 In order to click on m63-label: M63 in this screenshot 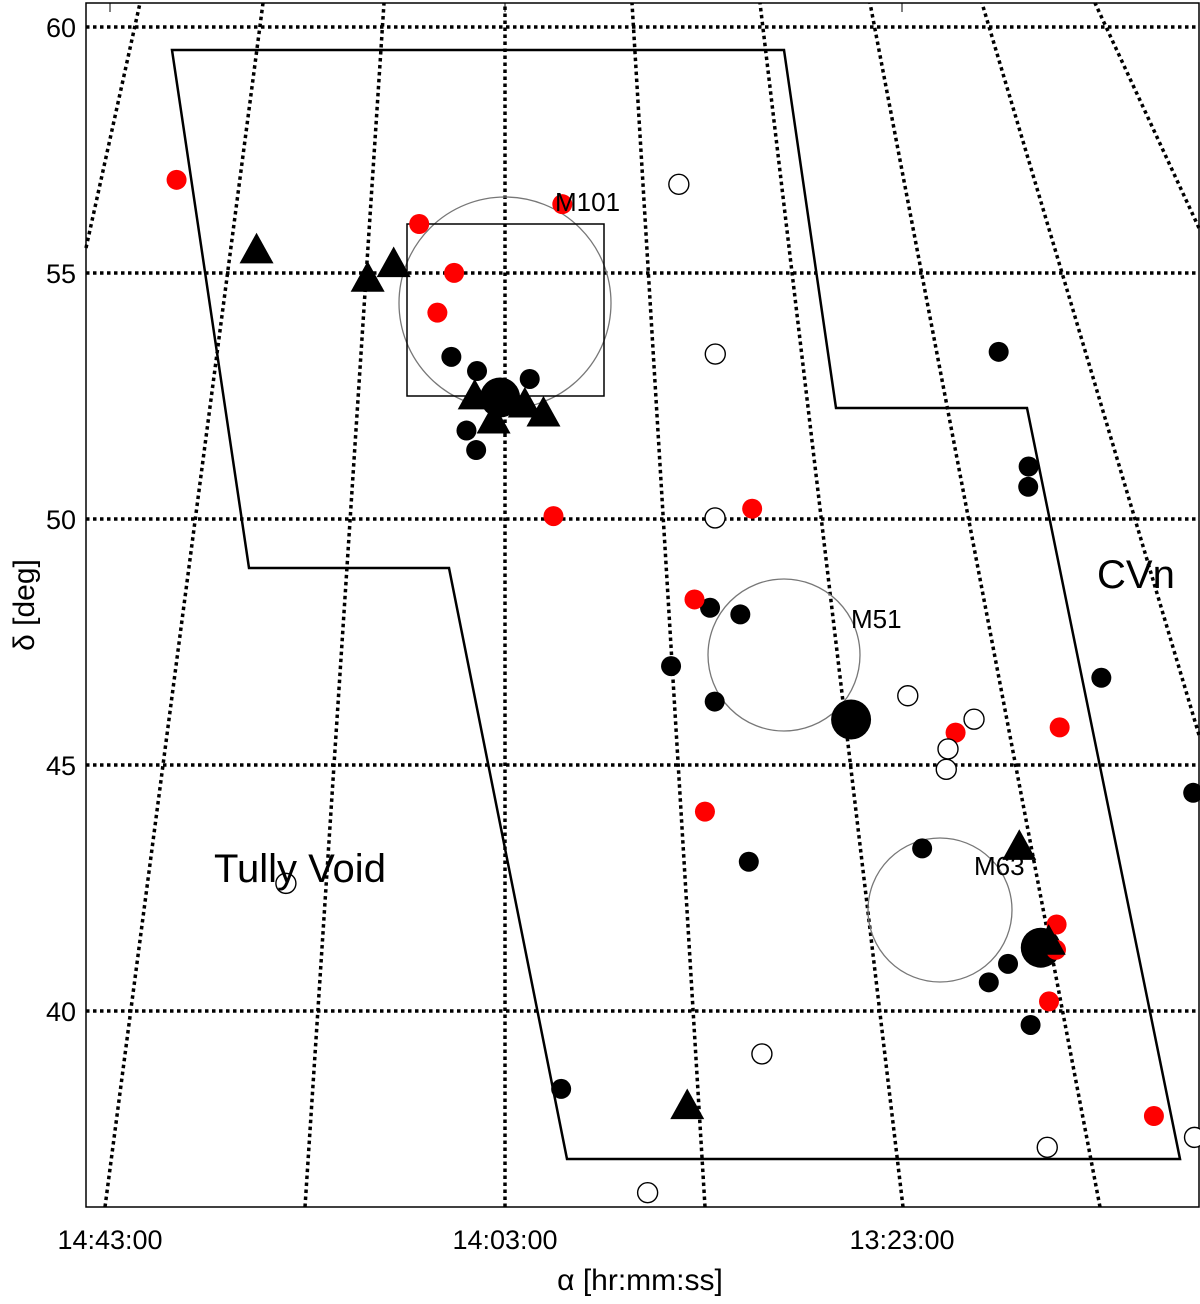, I will do `click(999, 866)`.